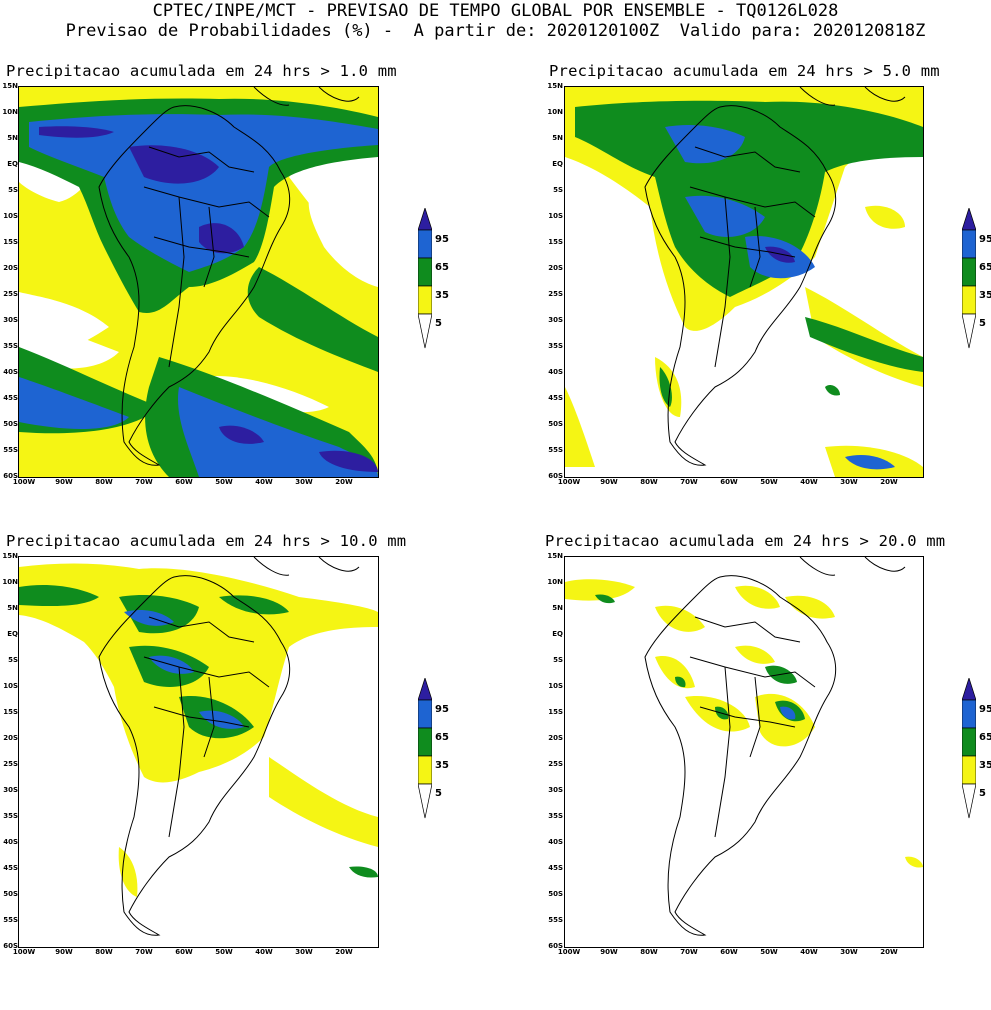  I want to click on colorbar-5mm: 95 65 35 5, so click(976, 283).